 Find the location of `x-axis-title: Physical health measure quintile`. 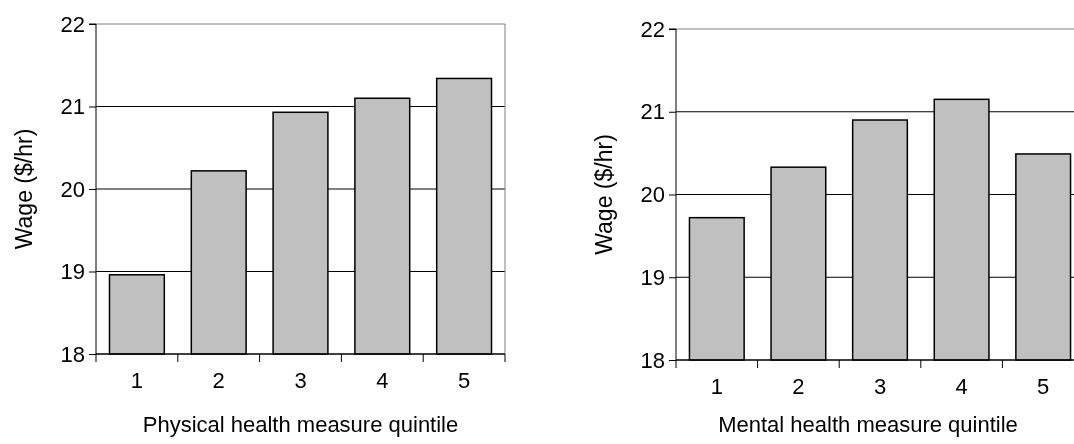

x-axis-title: Physical health measure quintile is located at coordinates (300, 424).